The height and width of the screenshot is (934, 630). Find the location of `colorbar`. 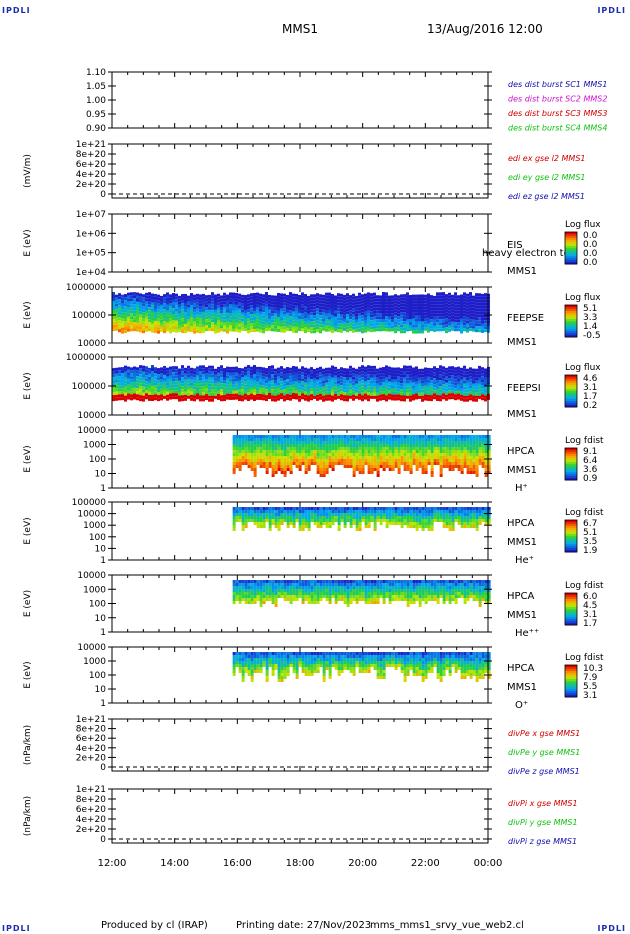

colorbar is located at coordinates (571, 464).